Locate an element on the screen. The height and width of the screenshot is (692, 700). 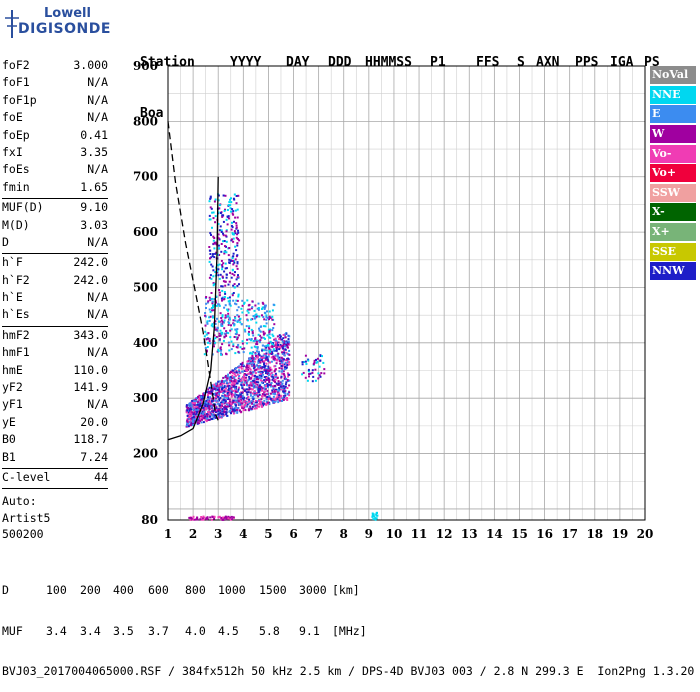
param-row-he: h`E N/A is located at coordinates (55, 298).